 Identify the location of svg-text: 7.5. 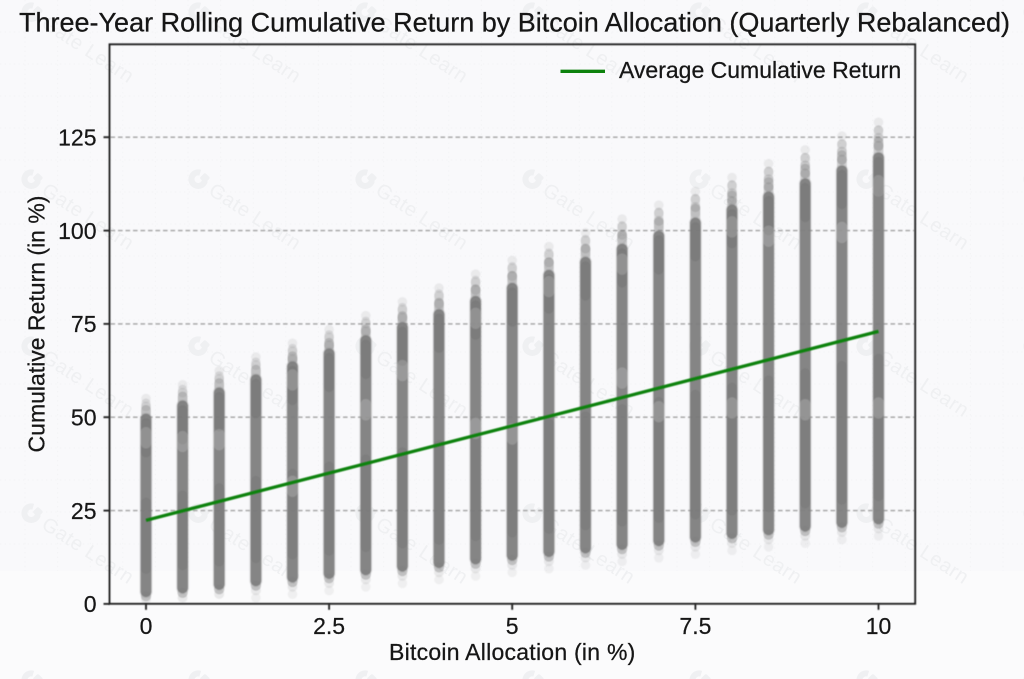
(695, 626).